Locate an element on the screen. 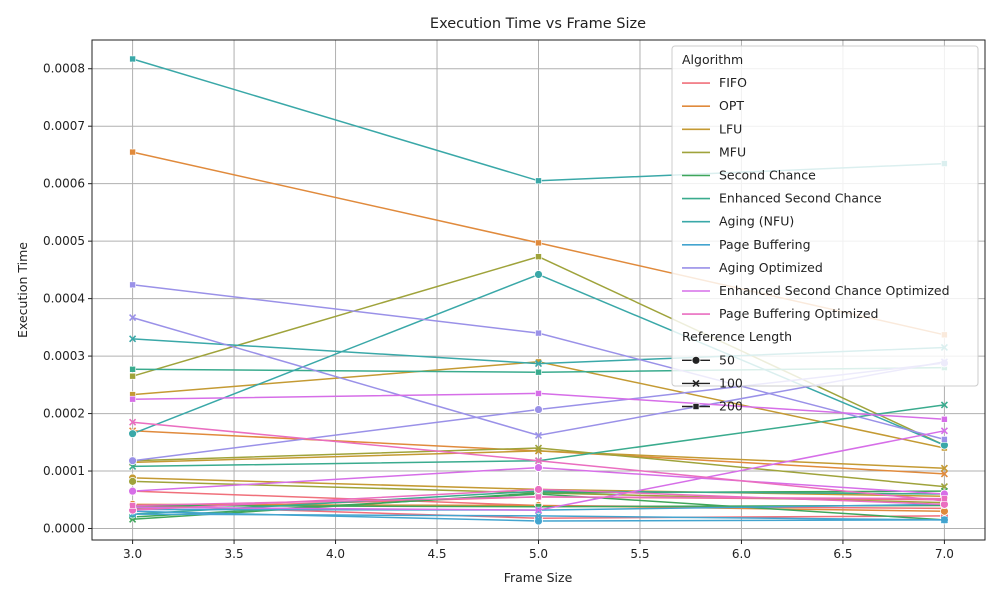 The width and height of the screenshot is (1000, 600). legend-entry: Enhanced Second Chance Optimized is located at coordinates (834, 290).